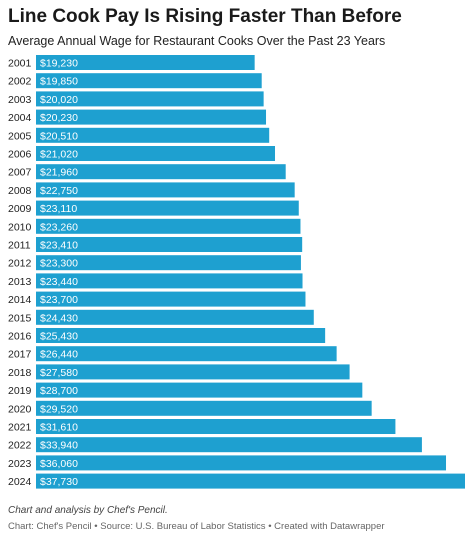 The image size is (474, 539). Describe the element at coordinates (59, 318) in the screenshot. I see `bar-value-label: $24,430` at that location.